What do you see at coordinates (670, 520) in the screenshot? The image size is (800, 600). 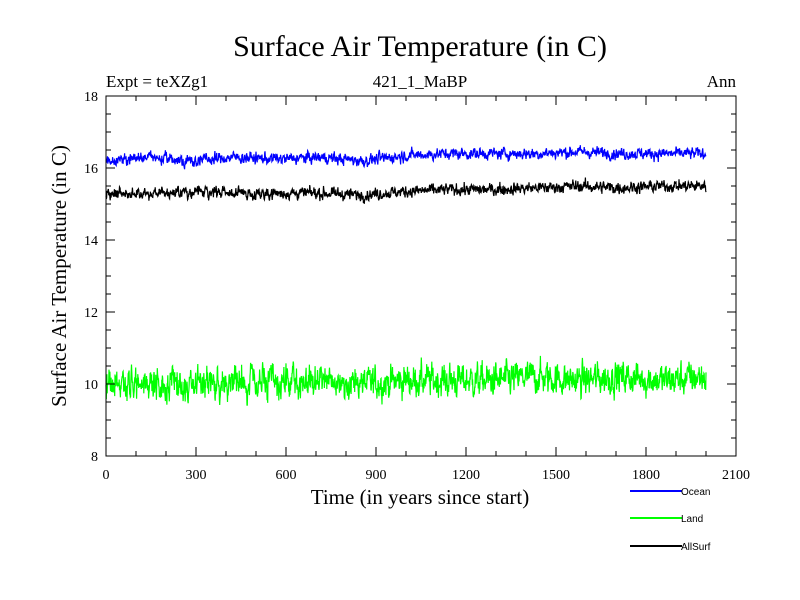 I see `legend: Ocean Land AllSurf` at bounding box center [670, 520].